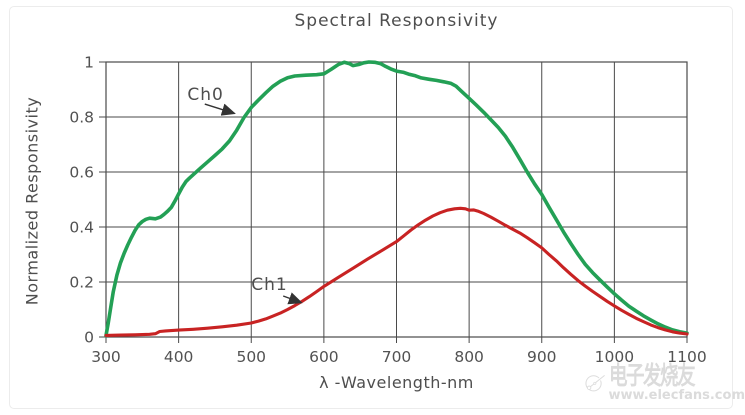 The image size is (745, 415). Describe the element at coordinates (32, 201) in the screenshot. I see `y-axis-label: Normalized Responsivity` at that location.